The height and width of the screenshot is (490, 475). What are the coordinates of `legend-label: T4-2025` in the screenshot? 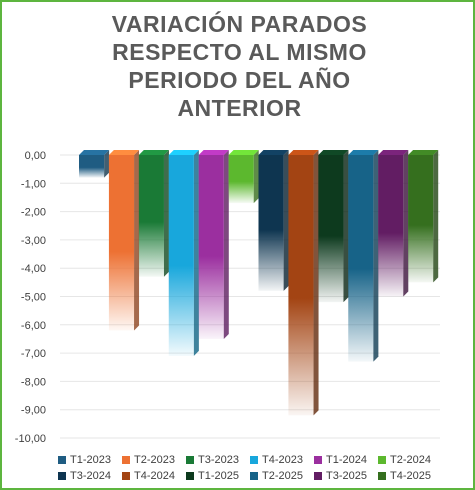 It's located at (410, 476).